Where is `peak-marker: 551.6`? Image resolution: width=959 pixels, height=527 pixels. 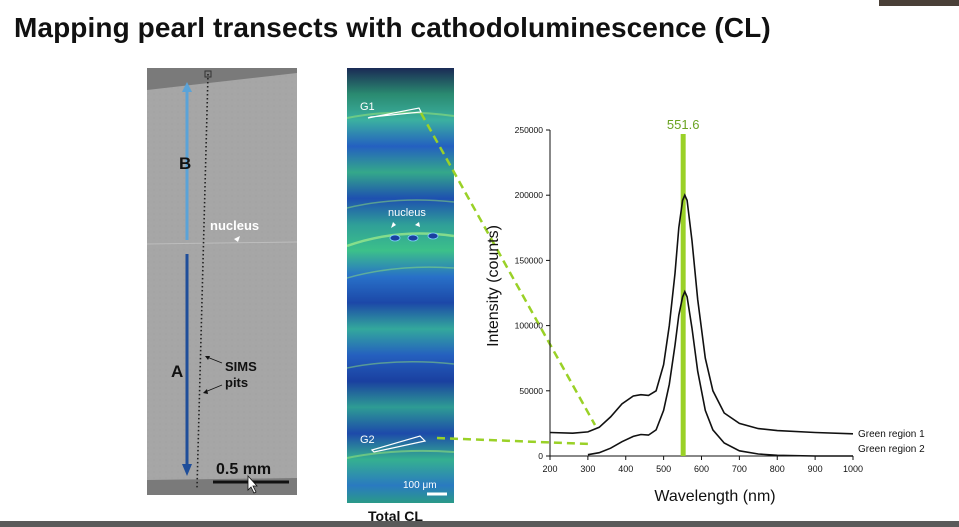 peak-marker: 551.6 is located at coordinates (683, 286).